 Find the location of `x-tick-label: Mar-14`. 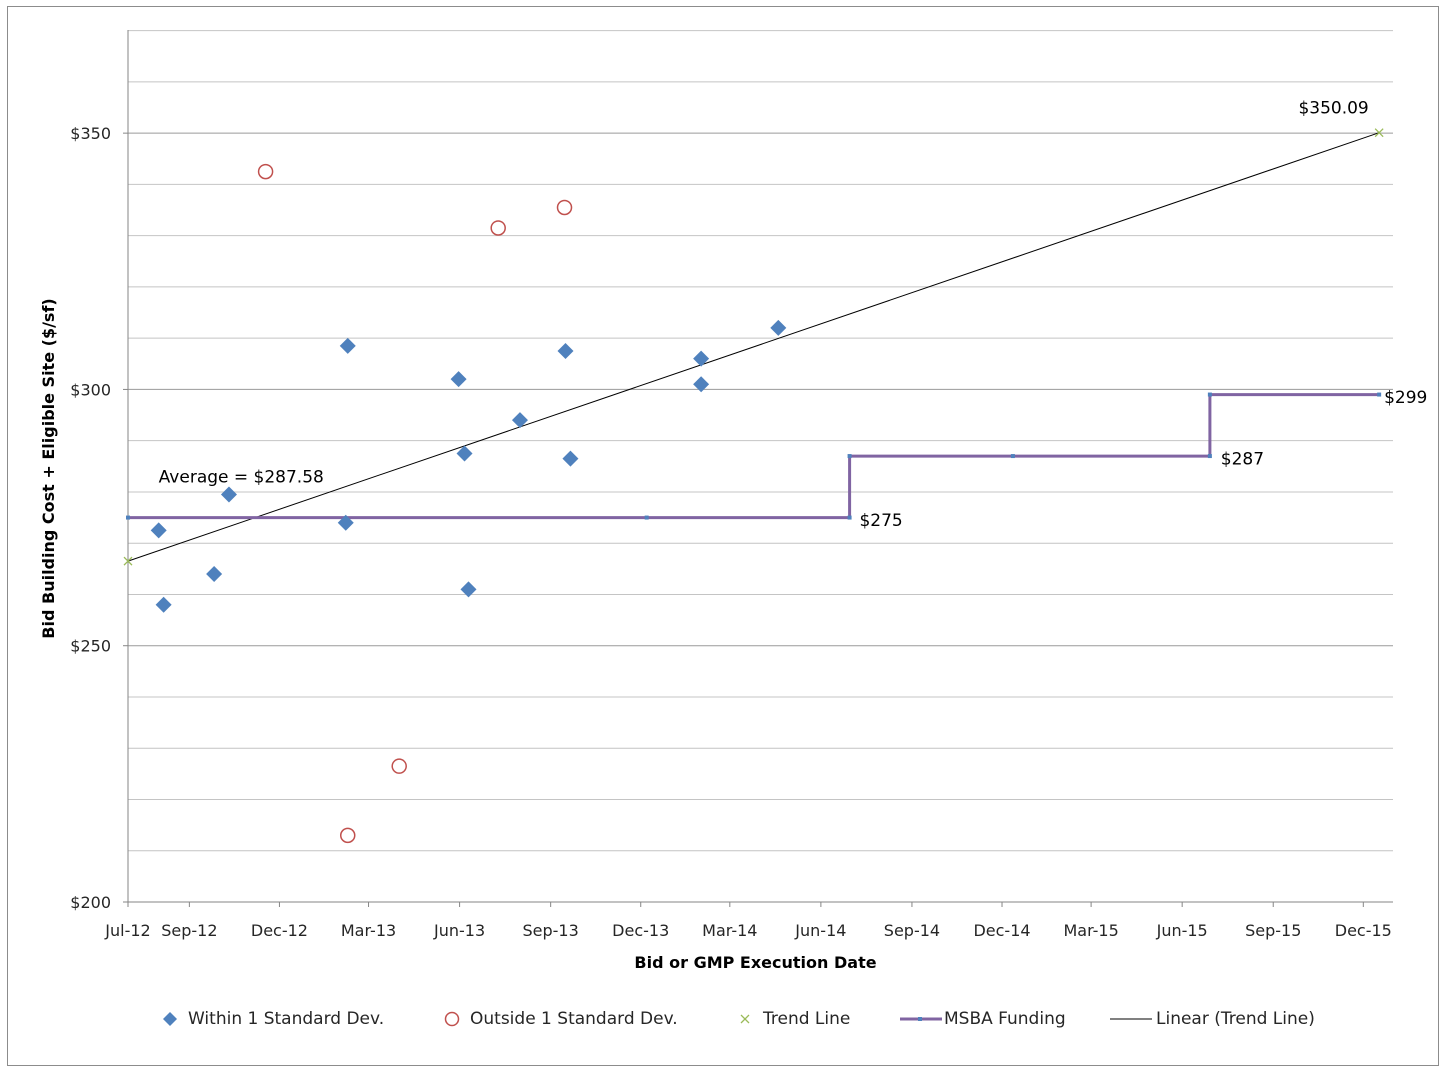

x-tick-label: Mar-14 is located at coordinates (729, 930).